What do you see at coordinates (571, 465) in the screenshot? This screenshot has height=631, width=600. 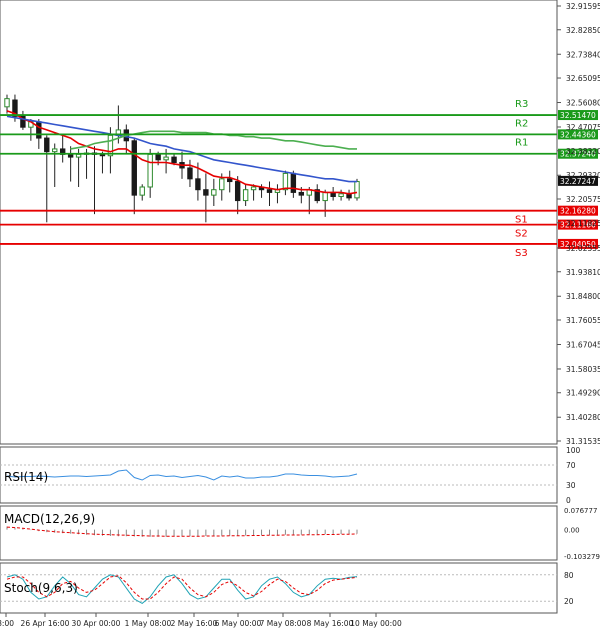 I see `rsi-tick-label: 70` at bounding box center [571, 465].